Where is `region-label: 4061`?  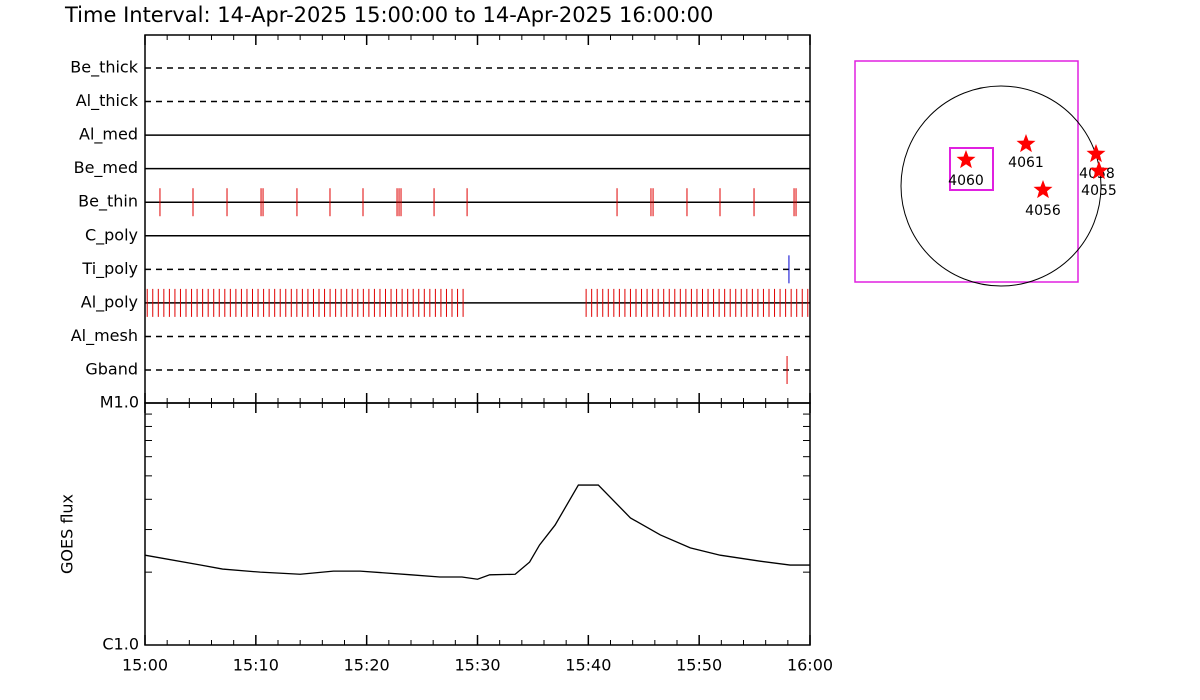 region-label: 4061 is located at coordinates (1026, 163).